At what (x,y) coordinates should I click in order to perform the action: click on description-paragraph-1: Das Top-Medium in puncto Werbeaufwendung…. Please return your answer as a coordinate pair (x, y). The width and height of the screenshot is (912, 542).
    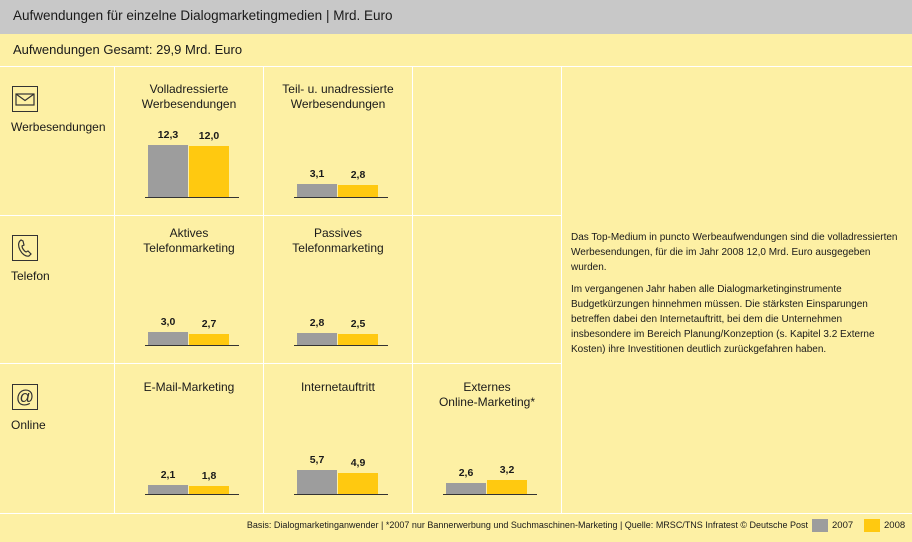
    Looking at the image, I should click on (734, 252).